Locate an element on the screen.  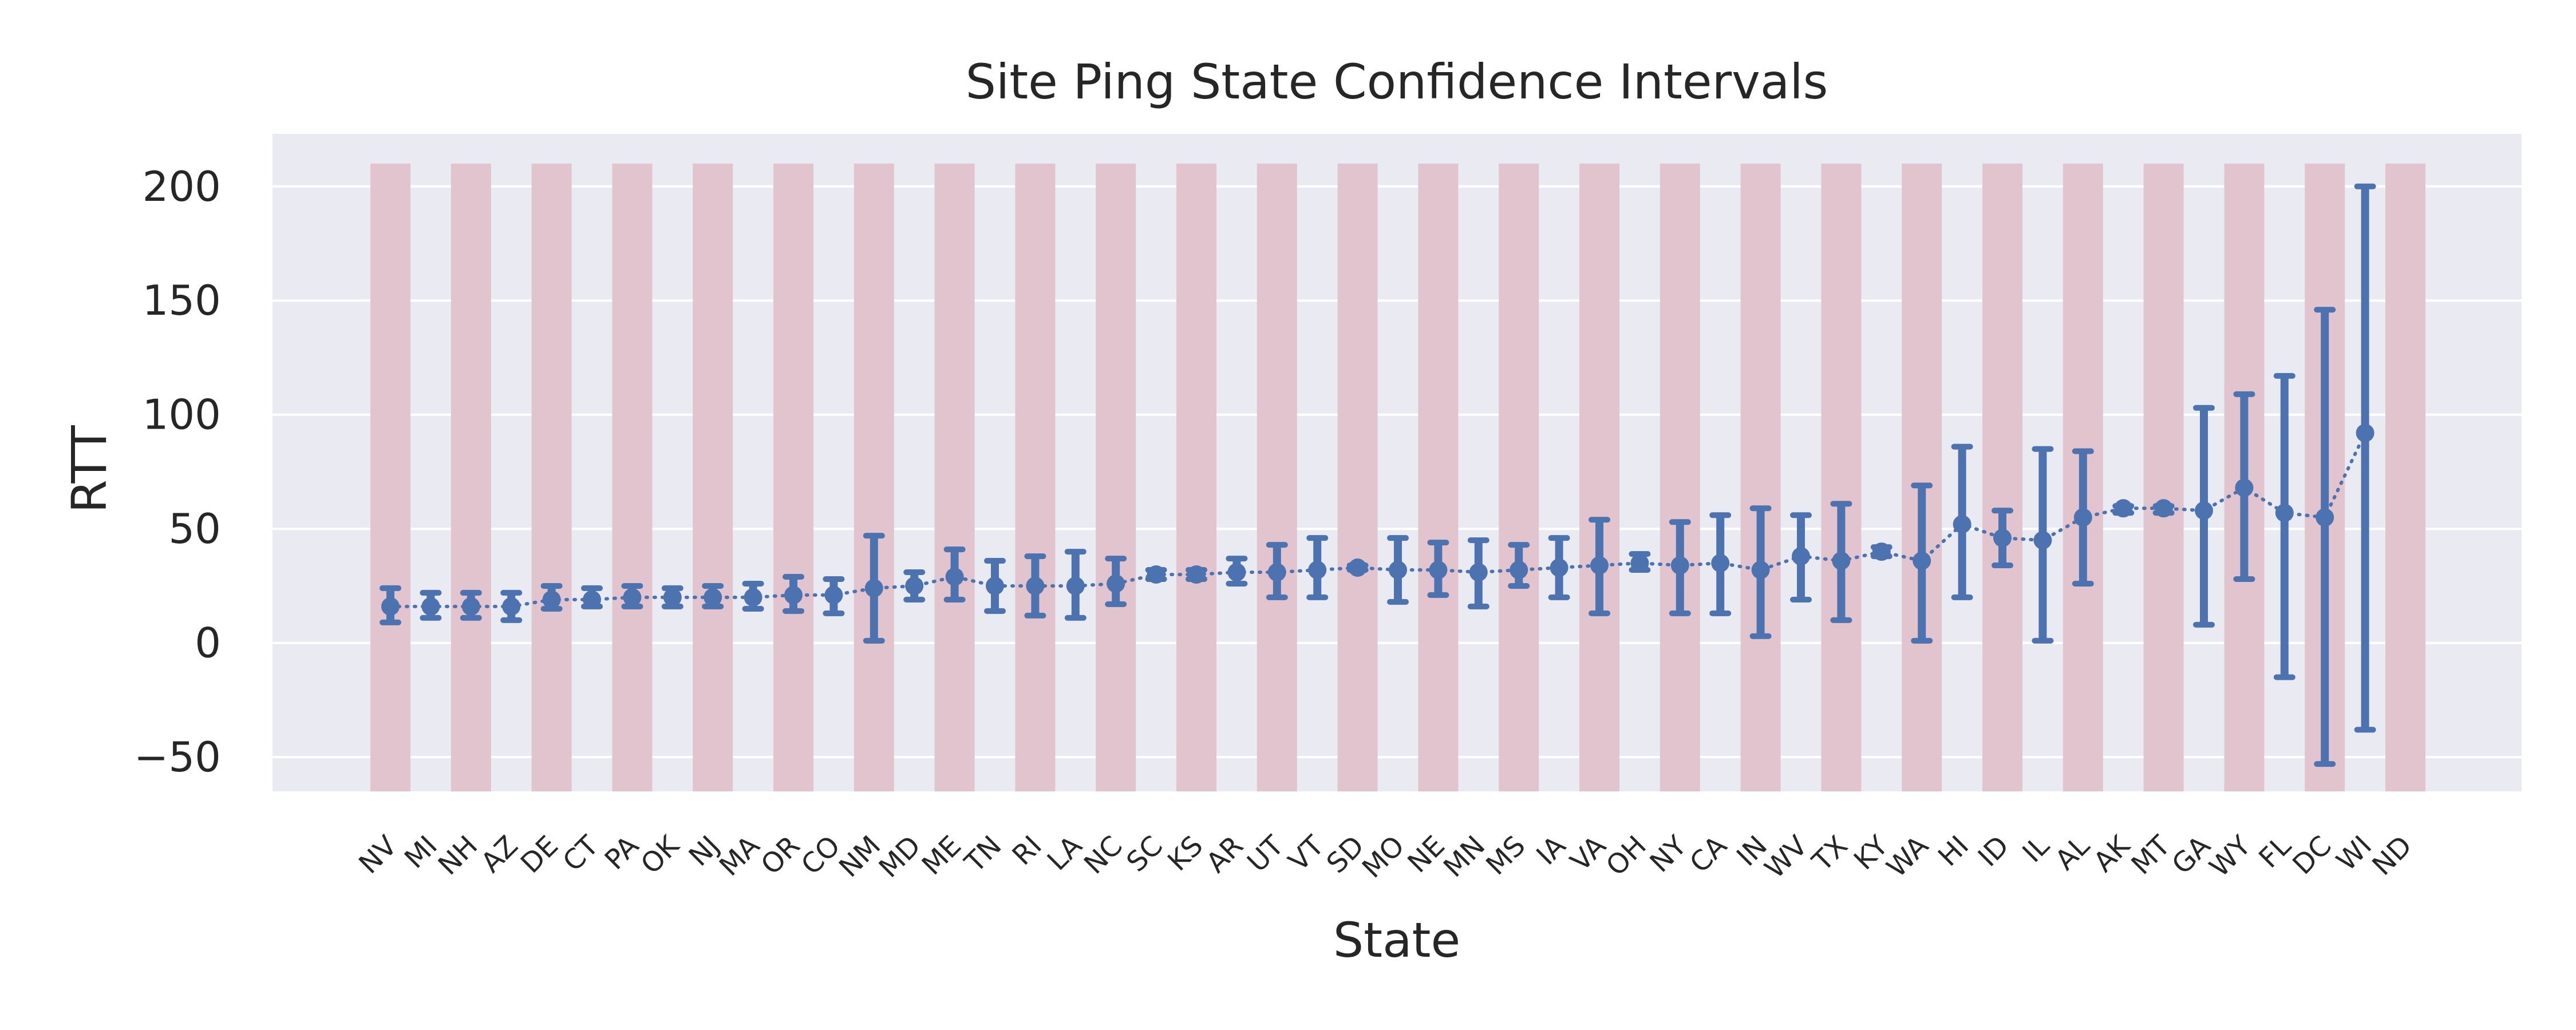
x-tick-label: LA is located at coordinates (1065, 853).